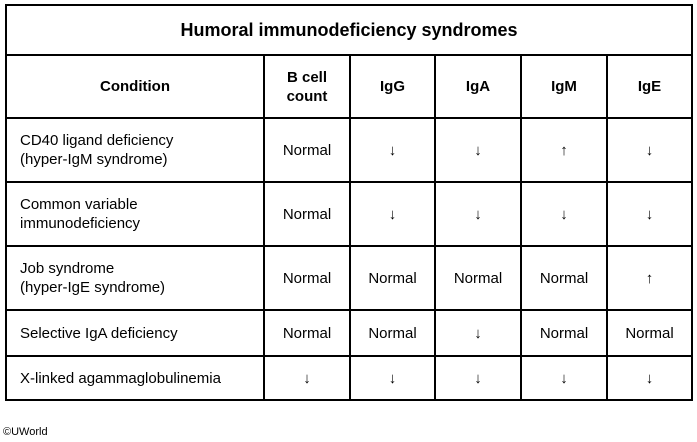  Describe the element at coordinates (307, 86) in the screenshot. I see `column-header: B cell count` at that location.